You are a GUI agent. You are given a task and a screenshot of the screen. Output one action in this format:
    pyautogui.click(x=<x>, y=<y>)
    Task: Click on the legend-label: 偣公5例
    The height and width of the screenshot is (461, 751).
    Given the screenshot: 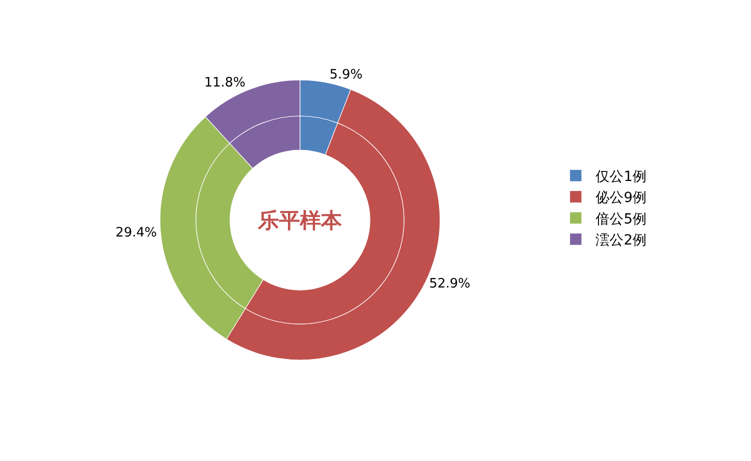 What is the action you would take?
    pyautogui.click(x=620, y=219)
    